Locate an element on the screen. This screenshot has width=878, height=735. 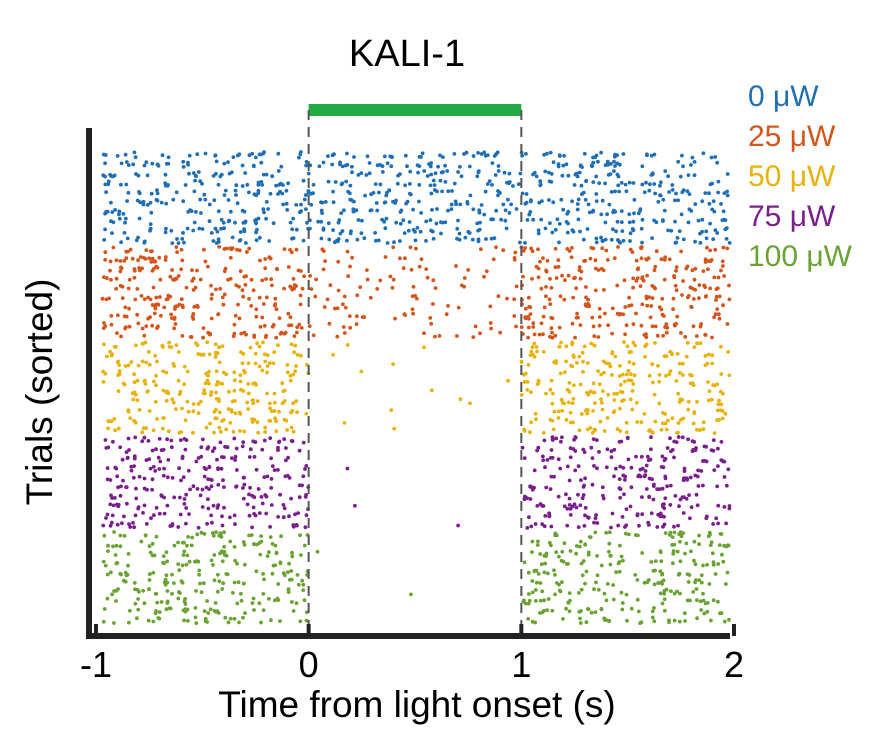
chart-title: KALI-1 is located at coordinates (407, 54).